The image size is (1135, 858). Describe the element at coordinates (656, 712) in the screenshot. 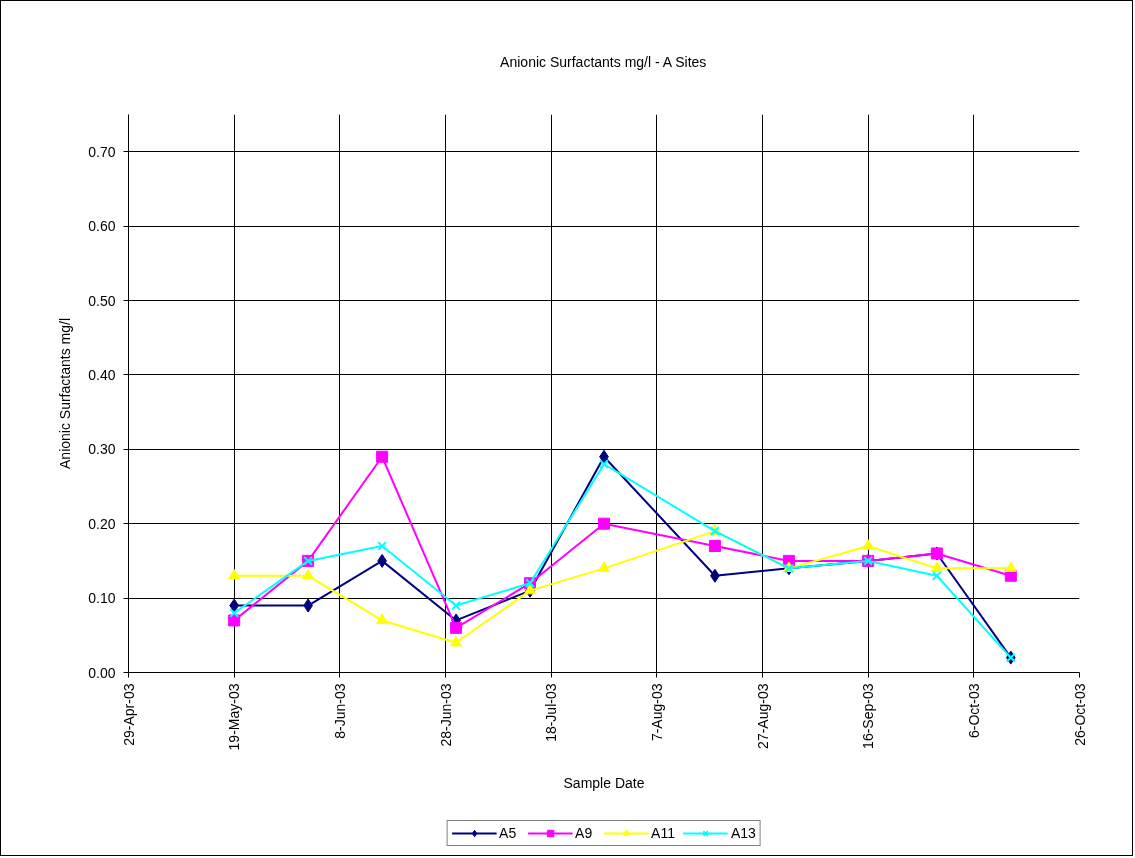

I see `x-tick-label: 7-Aug-03` at that location.